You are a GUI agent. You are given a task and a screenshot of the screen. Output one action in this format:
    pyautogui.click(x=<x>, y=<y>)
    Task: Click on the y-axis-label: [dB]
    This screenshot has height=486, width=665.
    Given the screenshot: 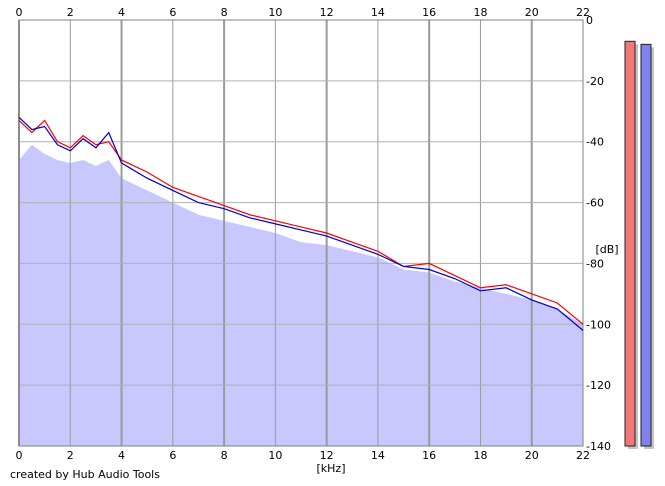 What is the action you would take?
    pyautogui.click(x=606, y=249)
    